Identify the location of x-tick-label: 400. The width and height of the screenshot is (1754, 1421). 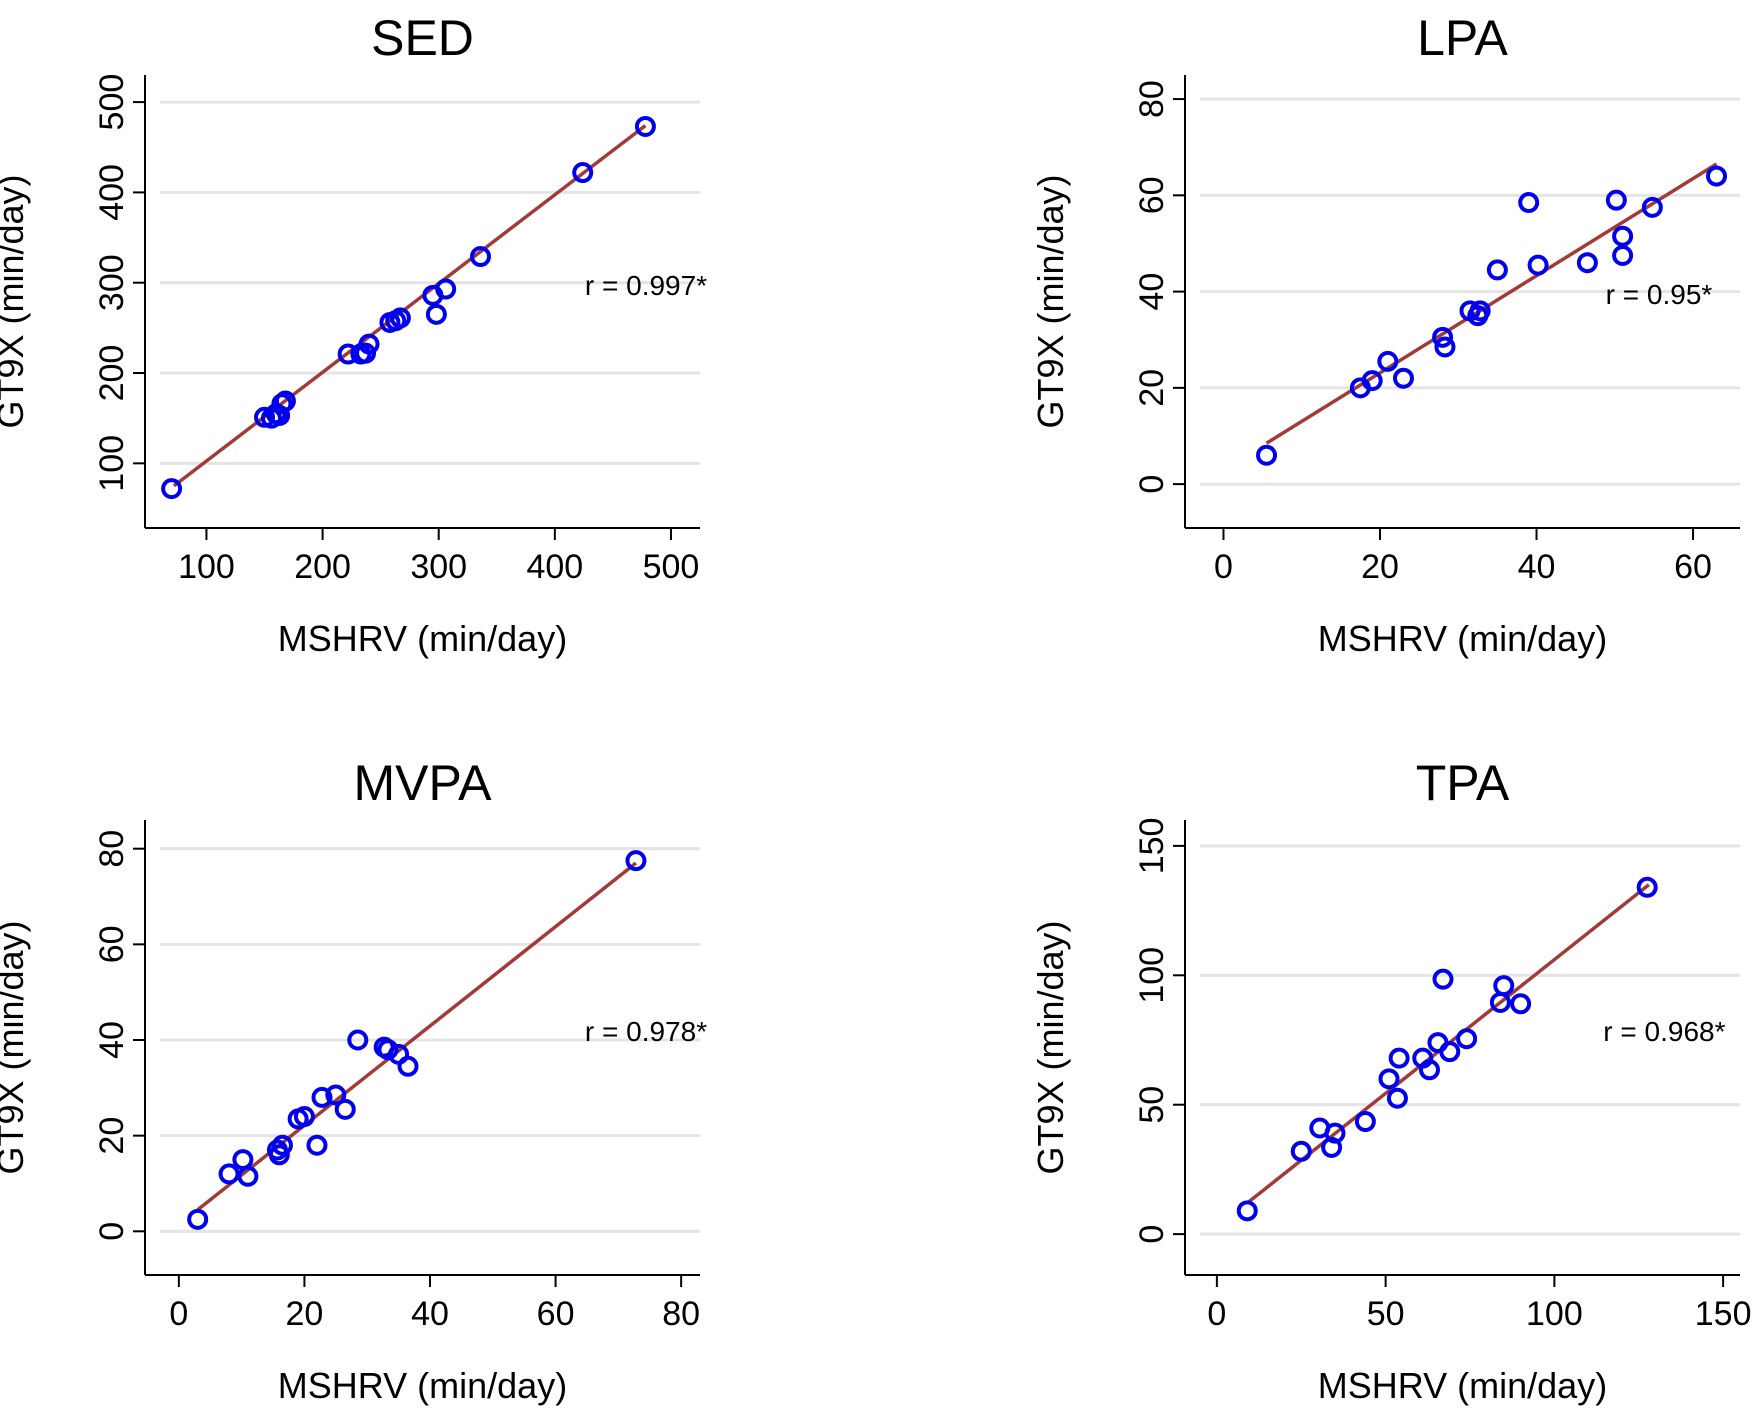
(554, 567).